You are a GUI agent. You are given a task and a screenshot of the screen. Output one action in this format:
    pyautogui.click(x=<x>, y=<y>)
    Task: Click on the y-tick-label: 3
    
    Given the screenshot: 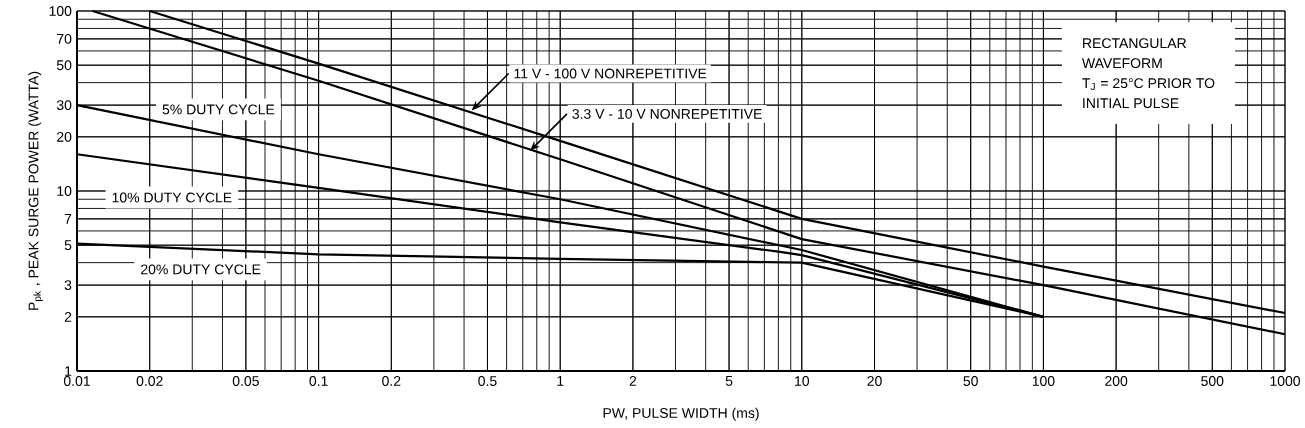 What is the action you would take?
    pyautogui.click(x=68, y=285)
    